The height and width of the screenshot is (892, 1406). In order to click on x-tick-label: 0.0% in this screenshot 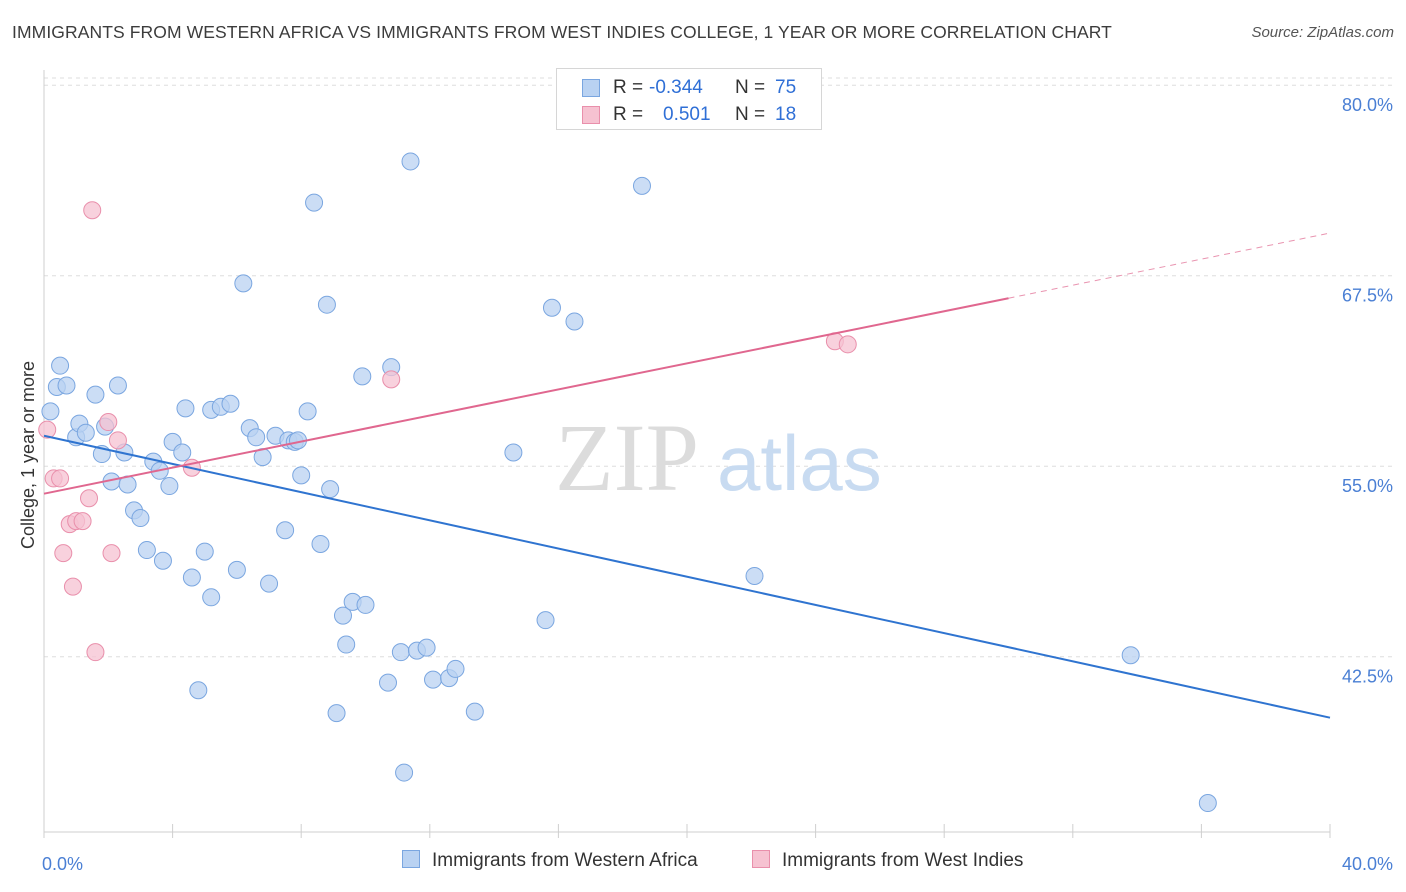, I will do `click(62, 864)`.